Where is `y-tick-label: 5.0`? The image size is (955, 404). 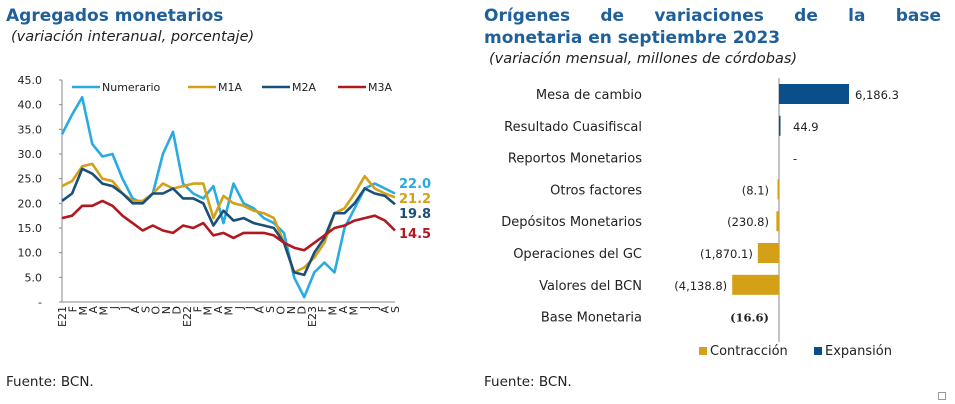
y-tick-label: 5.0 is located at coordinates (34, 277).